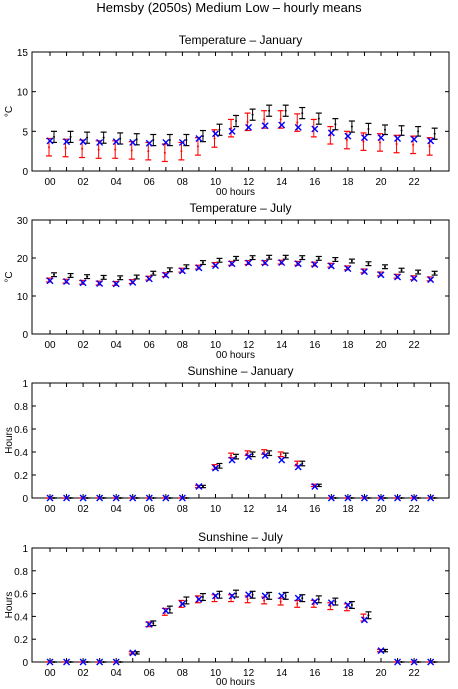 This screenshot has width=458, height=689. I want to click on y-axis-label: Hours, so click(9, 605).